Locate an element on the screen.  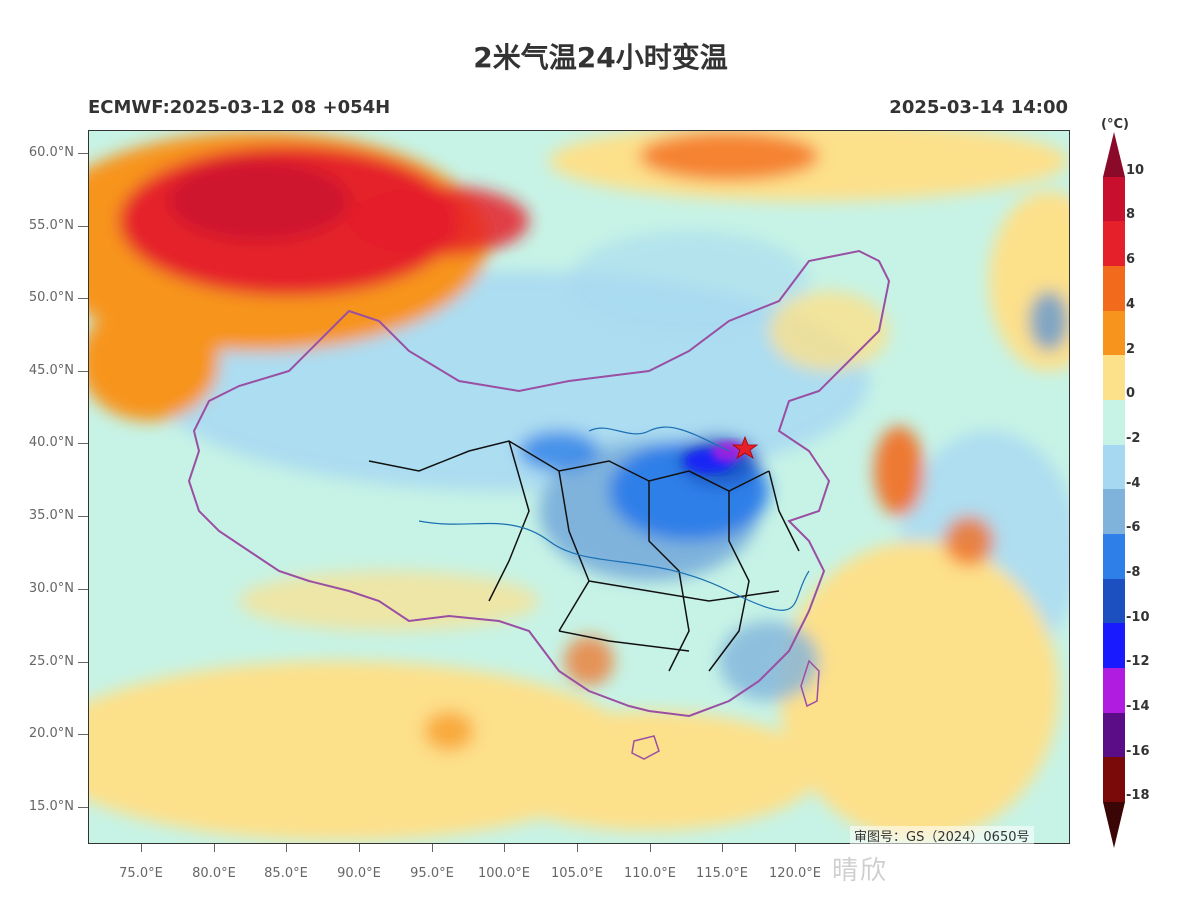
colorbar-label: 6 is located at coordinates (1131, 259).